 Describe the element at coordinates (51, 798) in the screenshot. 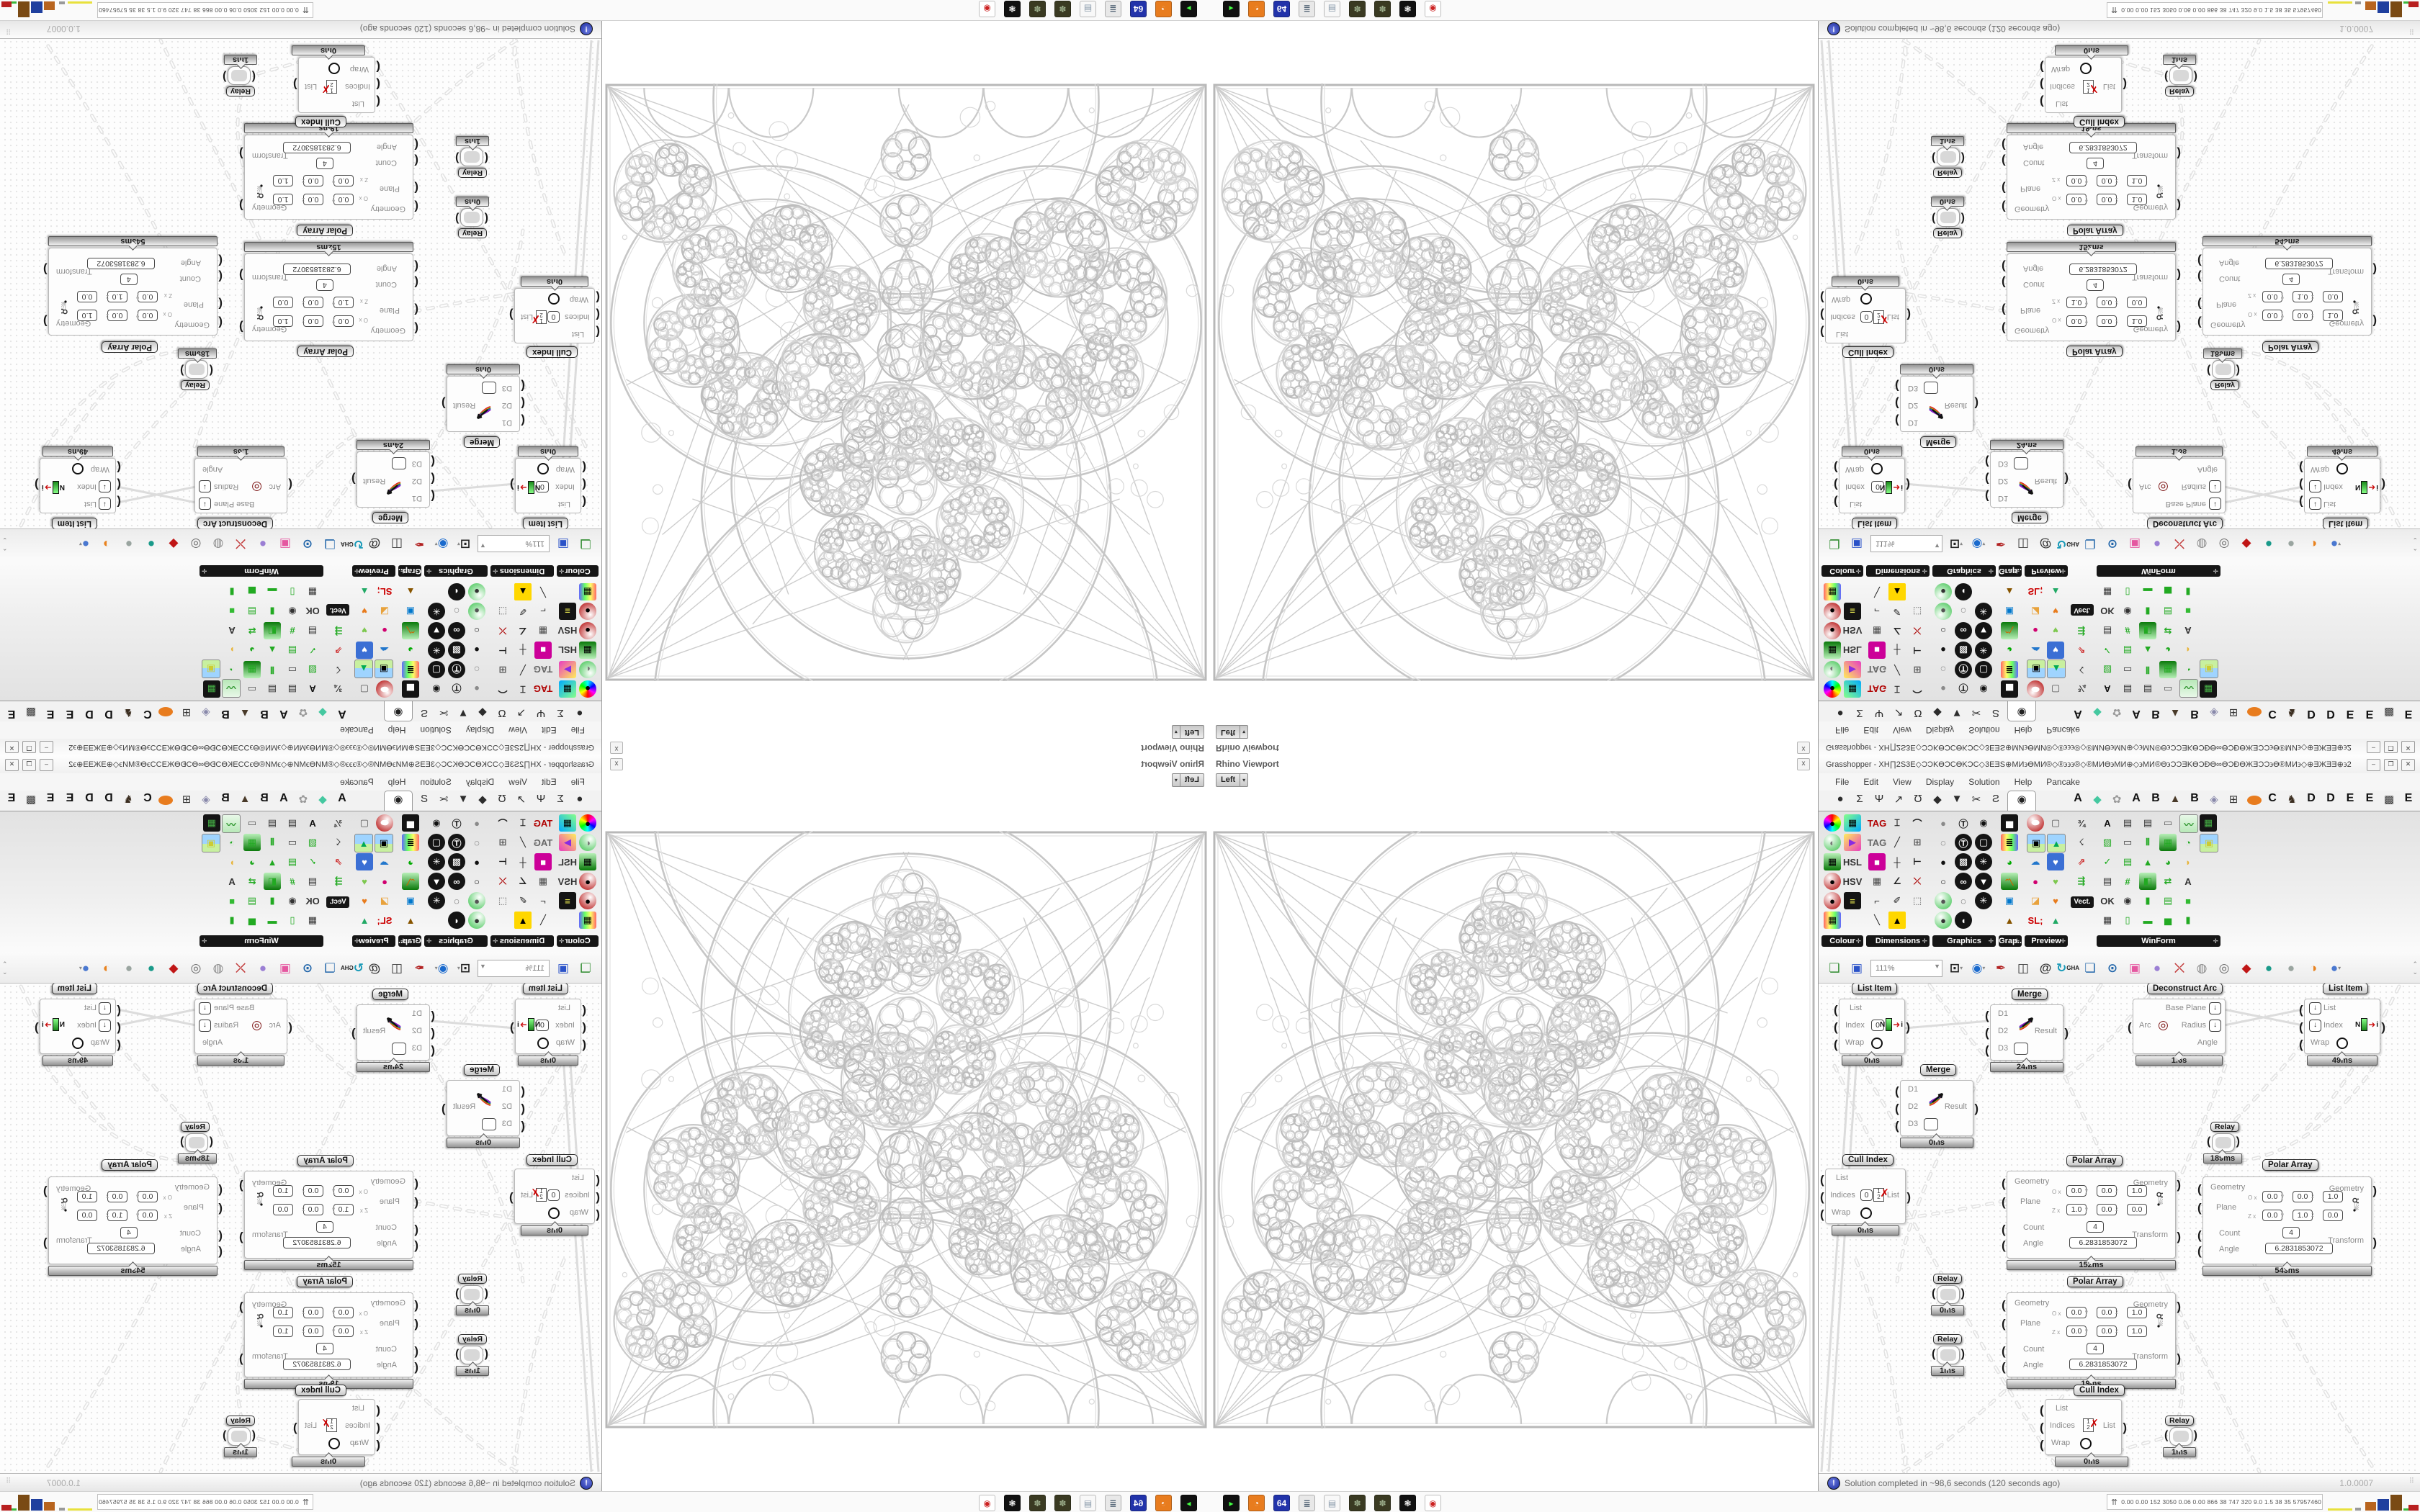

I see `plugin-tab-letter: E` at that location.